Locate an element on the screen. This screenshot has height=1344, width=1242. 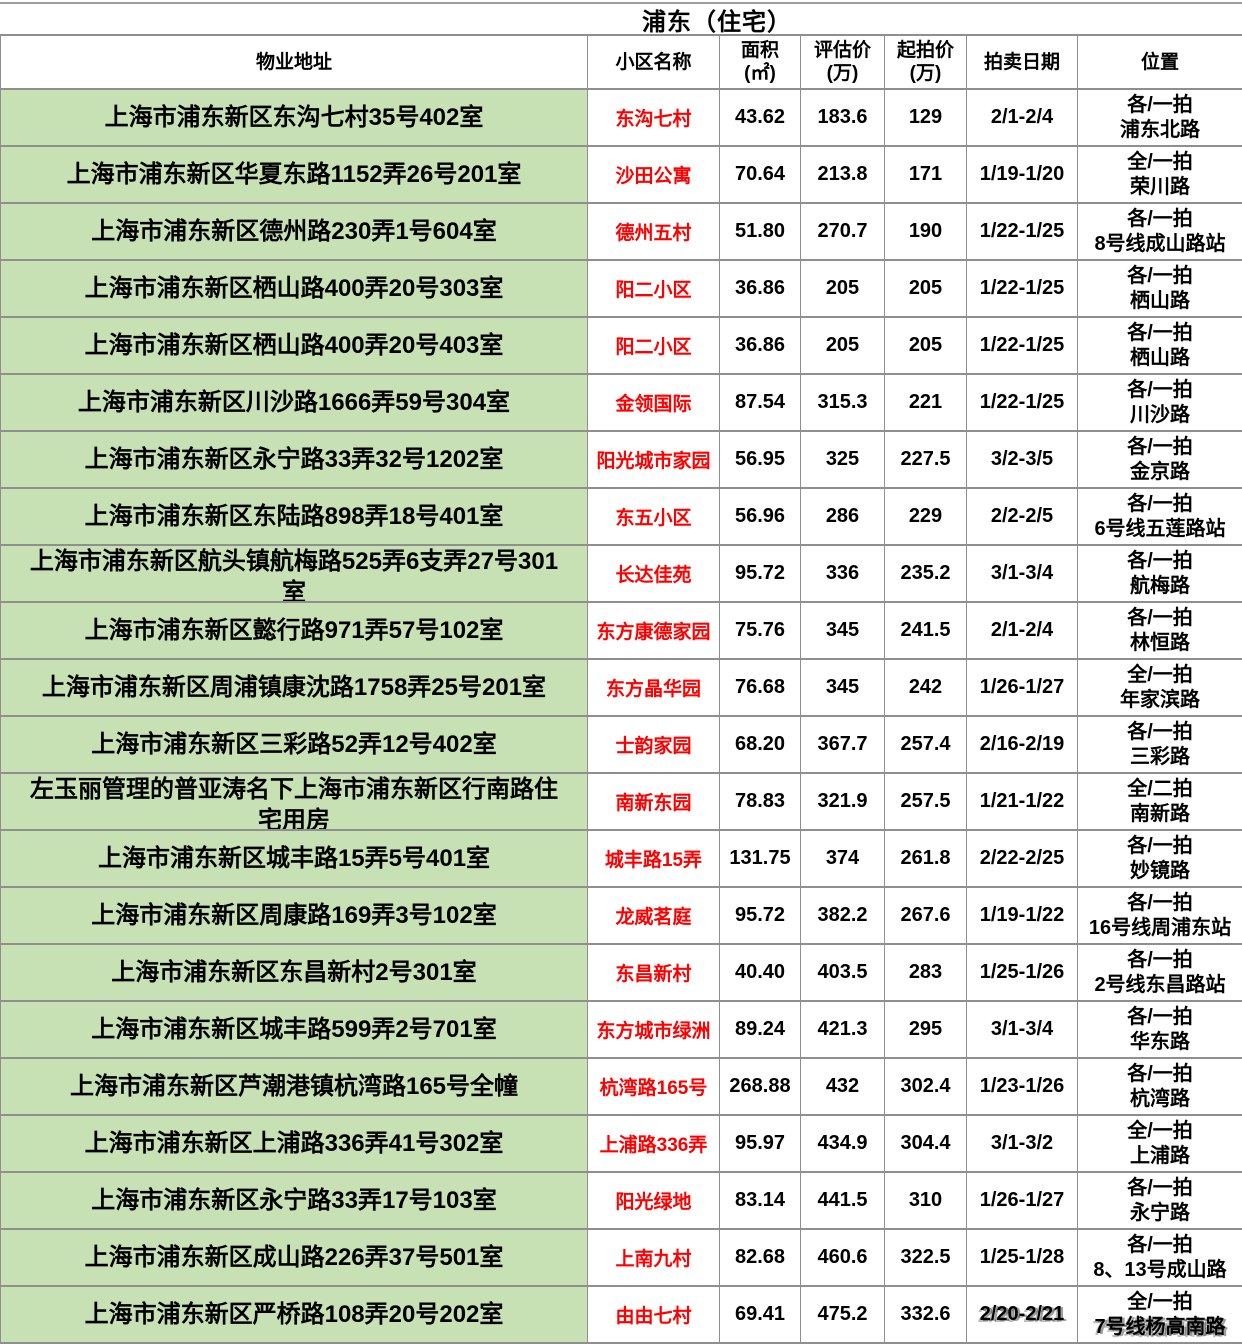
area-value: 51.80 is located at coordinates (760, 231).